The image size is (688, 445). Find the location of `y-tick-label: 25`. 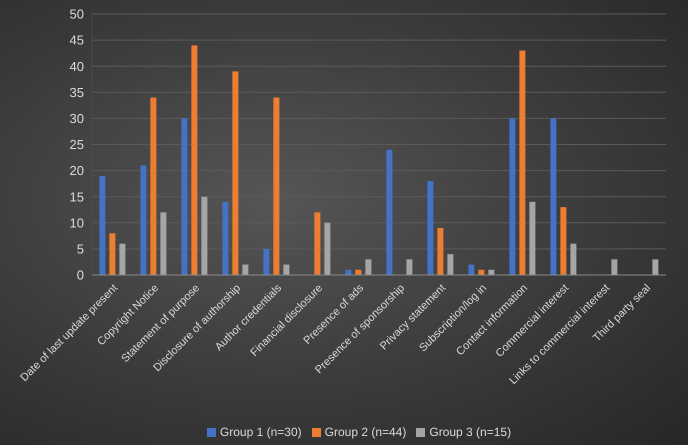

y-tick-label: 25 is located at coordinates (77, 144).